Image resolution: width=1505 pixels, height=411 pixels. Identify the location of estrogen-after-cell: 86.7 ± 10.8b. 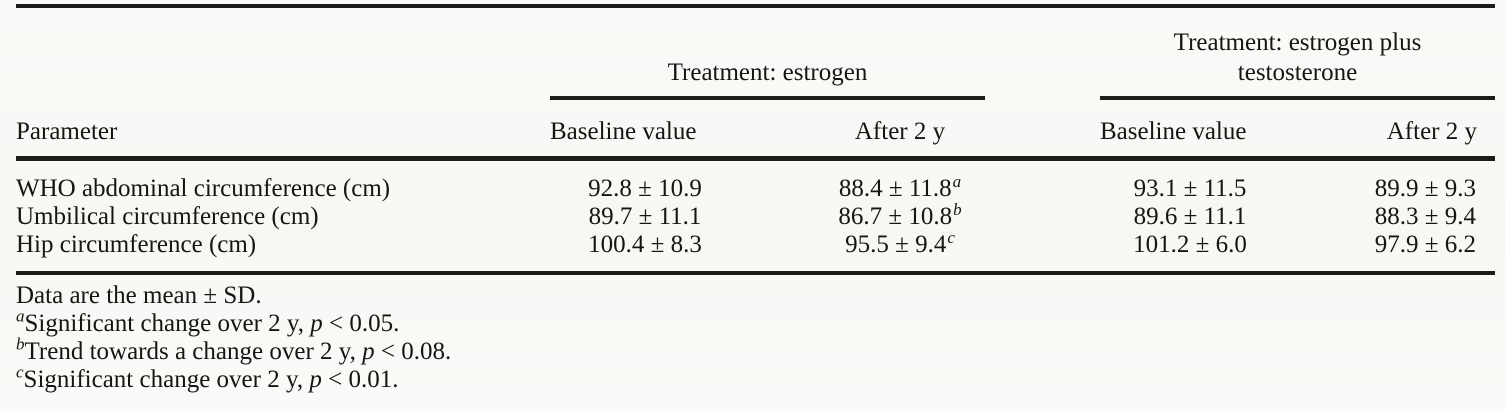
(872, 215).